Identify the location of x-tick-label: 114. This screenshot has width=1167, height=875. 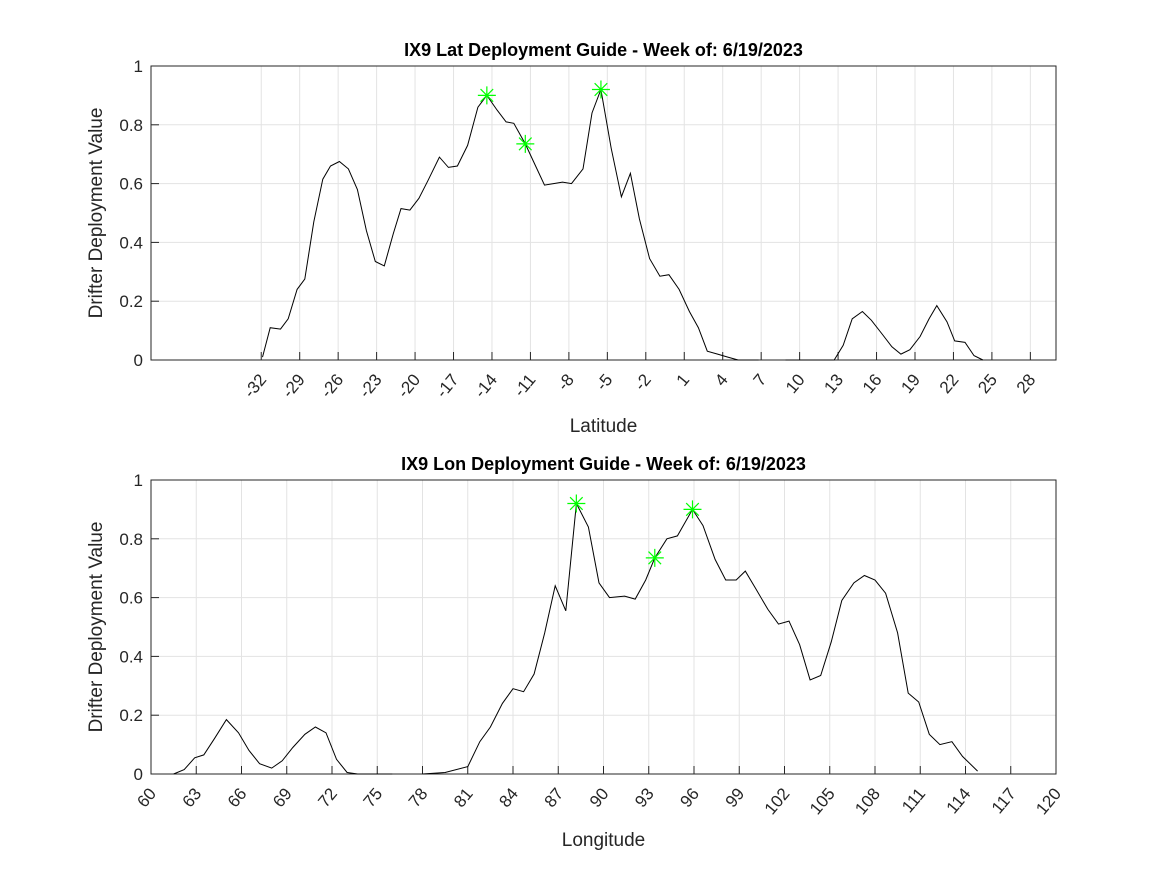
(959, 800).